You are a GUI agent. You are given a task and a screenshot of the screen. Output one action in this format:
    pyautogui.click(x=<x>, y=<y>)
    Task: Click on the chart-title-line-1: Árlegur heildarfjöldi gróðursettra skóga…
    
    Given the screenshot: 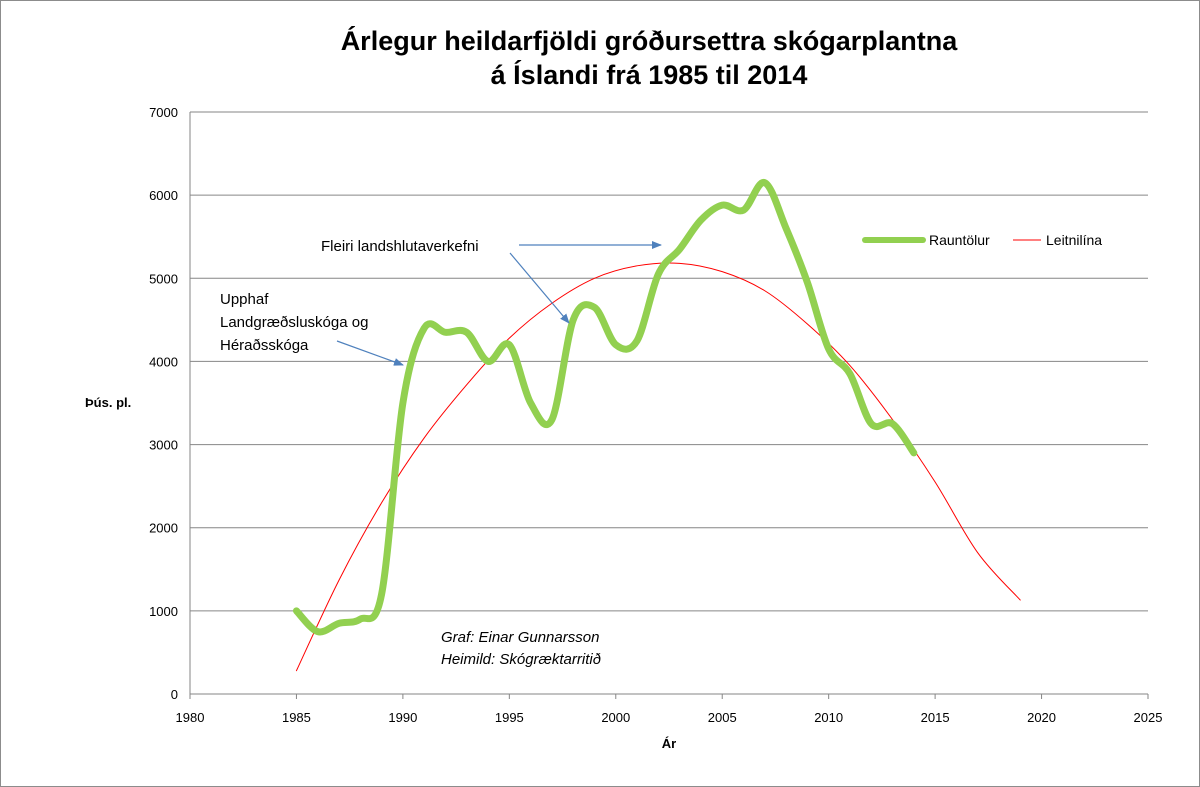 What is the action you would take?
    pyautogui.click(x=650, y=40)
    